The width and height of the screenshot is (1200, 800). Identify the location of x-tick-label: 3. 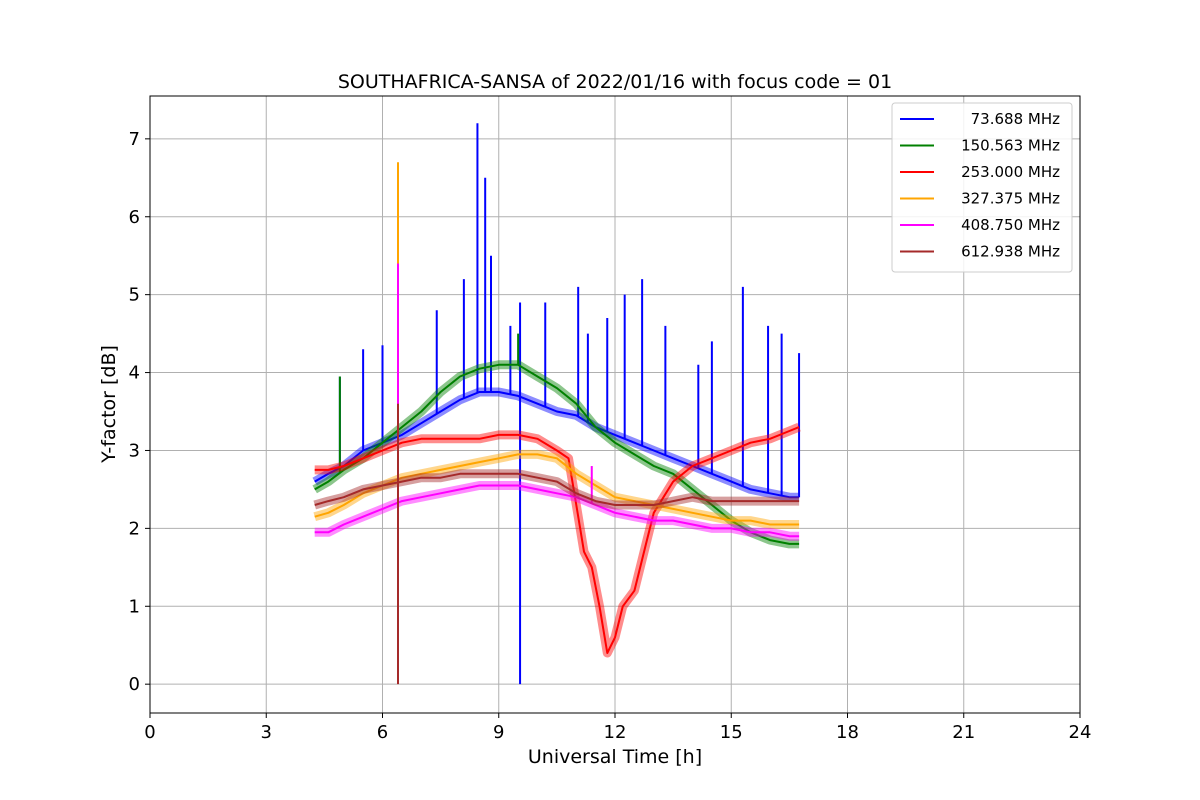
(266, 732).